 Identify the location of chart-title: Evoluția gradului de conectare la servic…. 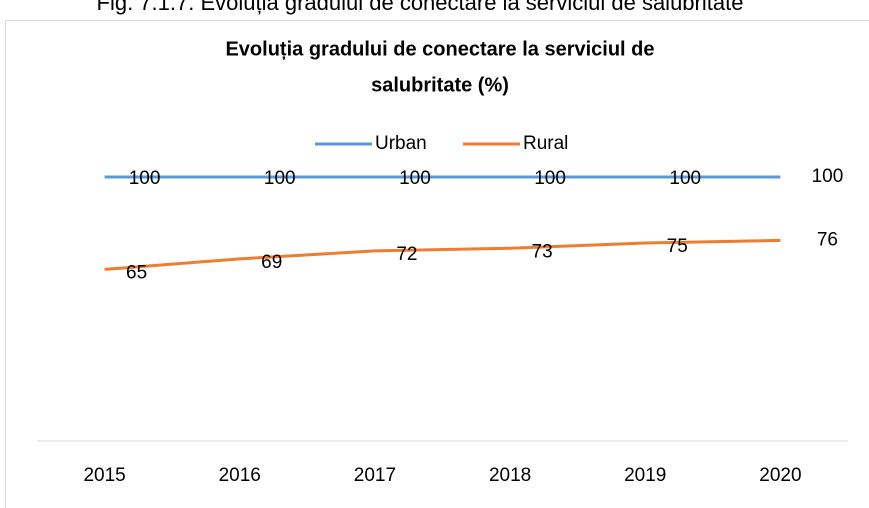
(439, 49).